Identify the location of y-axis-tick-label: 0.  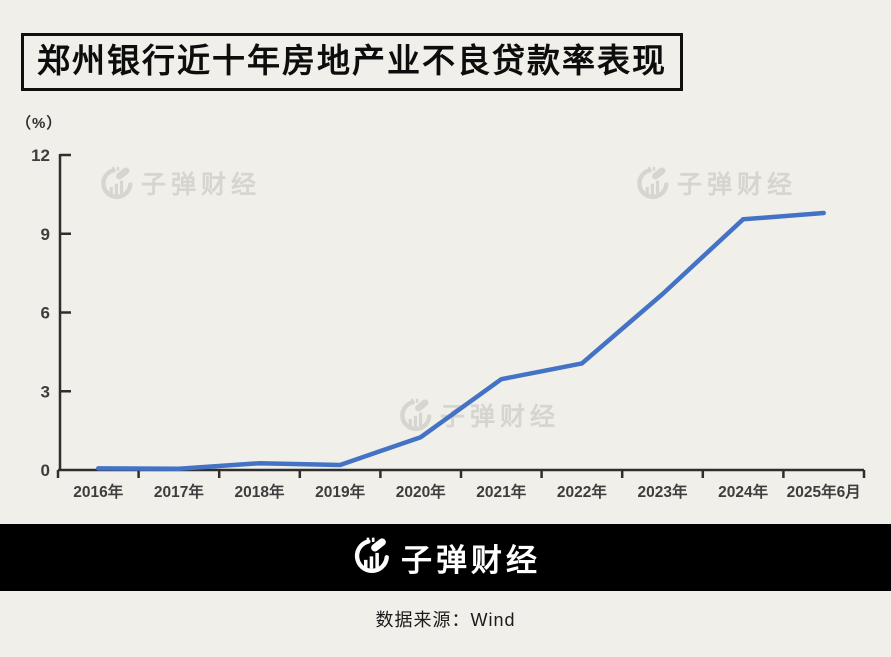
(45, 470).